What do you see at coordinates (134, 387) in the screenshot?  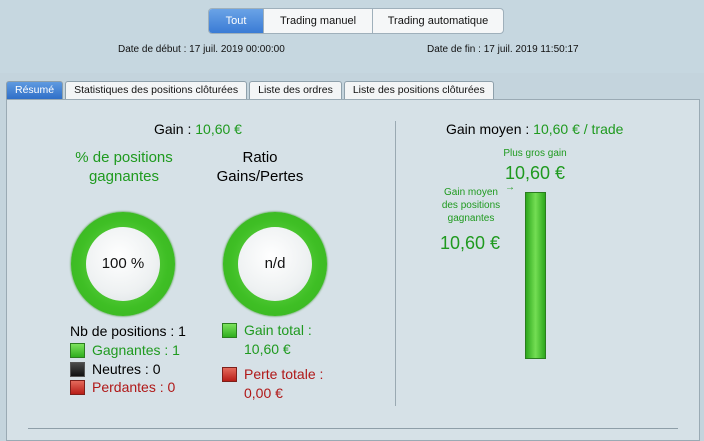 I see `losers-count: Perdantes : 0` at bounding box center [134, 387].